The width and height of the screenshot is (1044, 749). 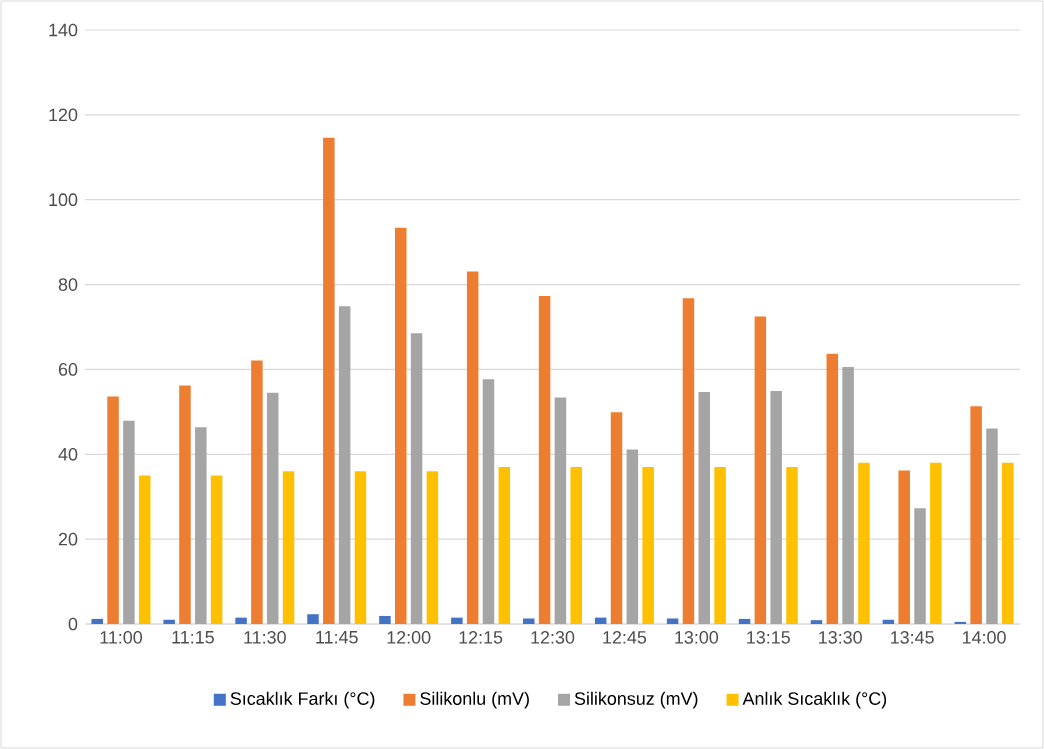 I want to click on y-tick-label: 0, so click(x=73, y=624).